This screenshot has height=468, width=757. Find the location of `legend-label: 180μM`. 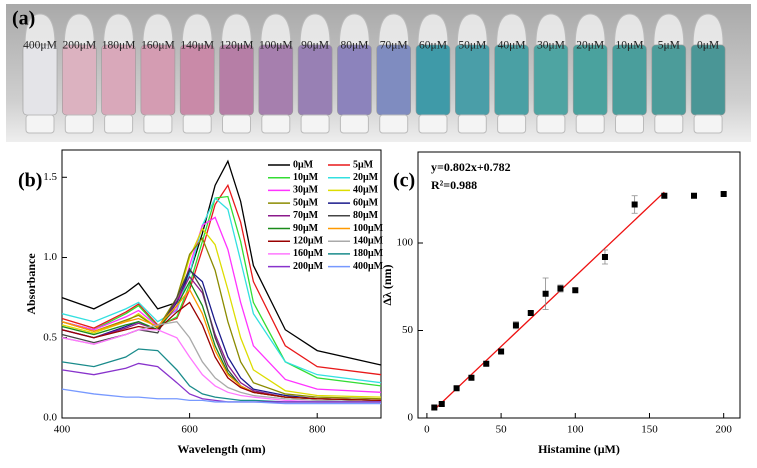

legend-label: 180μM is located at coordinates (368, 253).